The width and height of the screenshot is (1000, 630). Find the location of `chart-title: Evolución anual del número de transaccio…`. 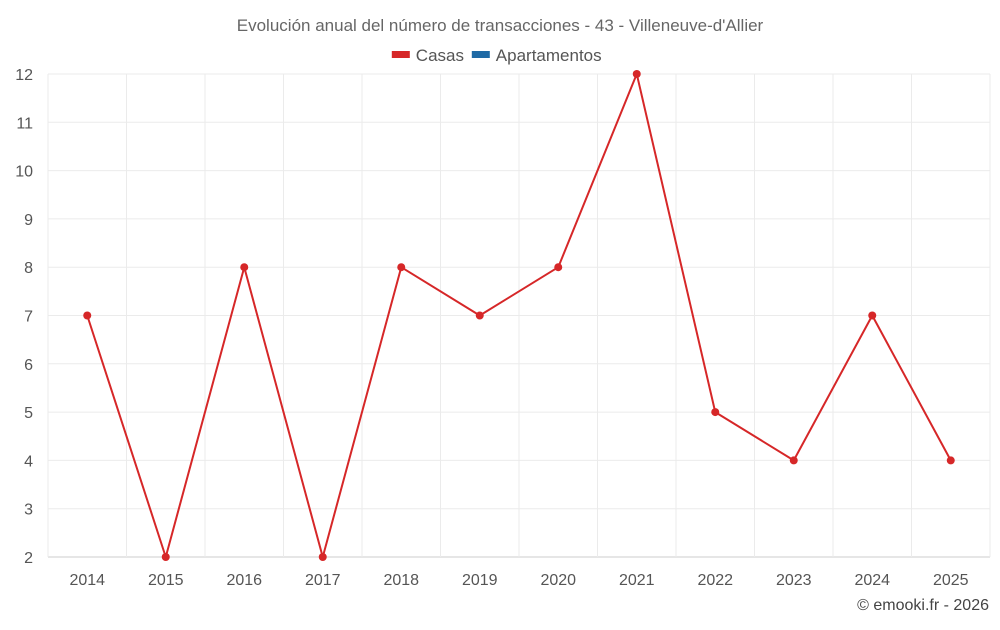

chart-title: Evolución anual del número de transaccio… is located at coordinates (500, 25).